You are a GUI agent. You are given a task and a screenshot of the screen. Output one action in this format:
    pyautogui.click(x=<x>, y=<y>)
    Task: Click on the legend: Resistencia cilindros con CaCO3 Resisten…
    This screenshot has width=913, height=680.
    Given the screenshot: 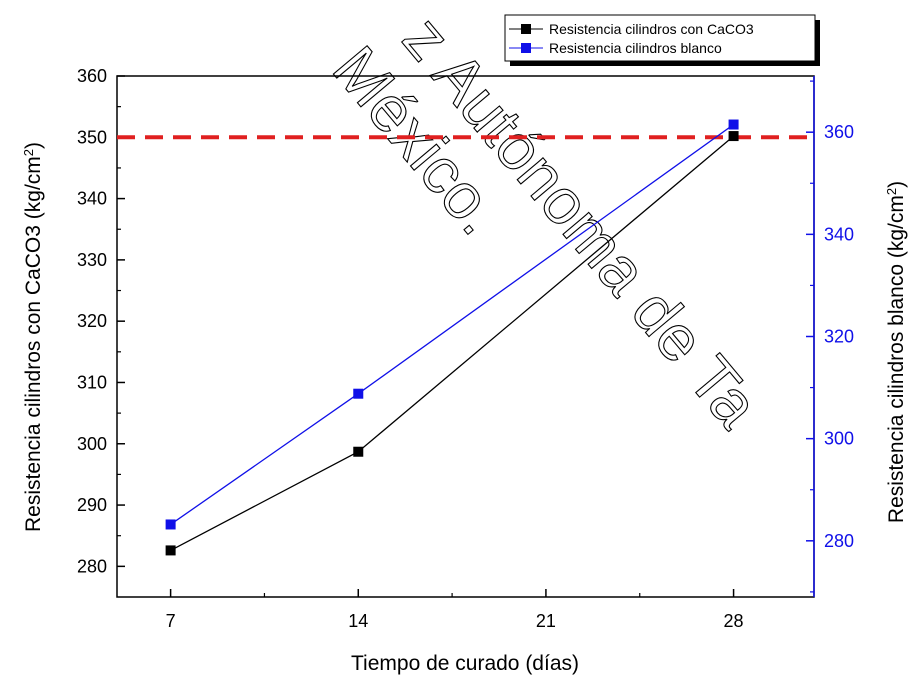 What is the action you would take?
    pyautogui.click(x=662, y=40)
    